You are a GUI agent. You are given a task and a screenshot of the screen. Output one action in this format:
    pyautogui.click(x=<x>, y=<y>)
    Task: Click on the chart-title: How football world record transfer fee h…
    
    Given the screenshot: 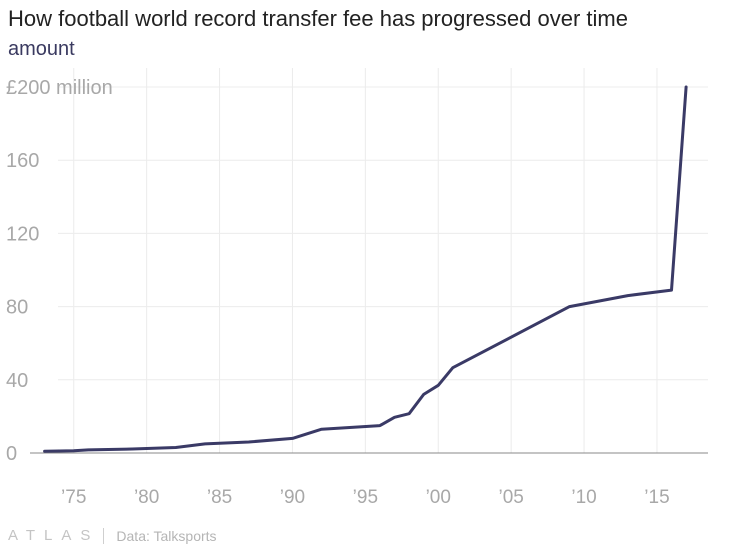 What is the action you would take?
    pyautogui.click(x=318, y=18)
    